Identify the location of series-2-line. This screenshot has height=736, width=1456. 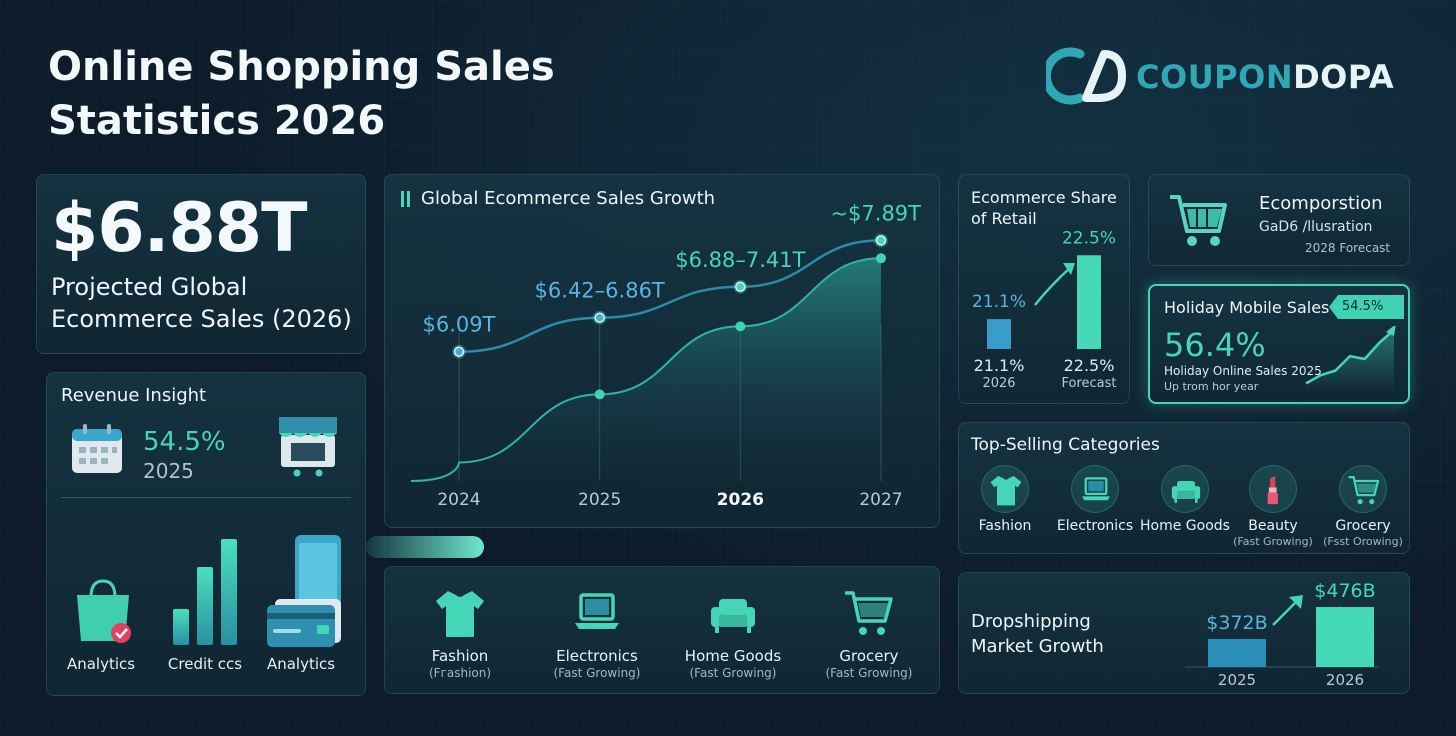
(646, 369).